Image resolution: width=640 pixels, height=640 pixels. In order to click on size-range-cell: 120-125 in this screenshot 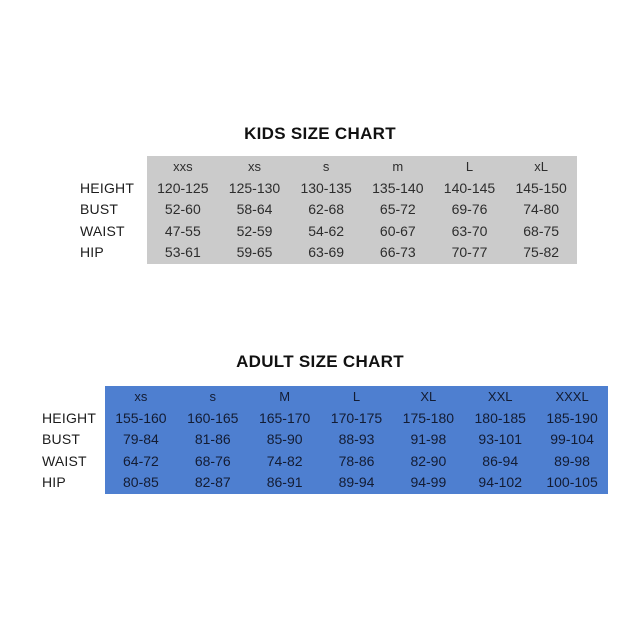, I will do `click(183, 187)`.